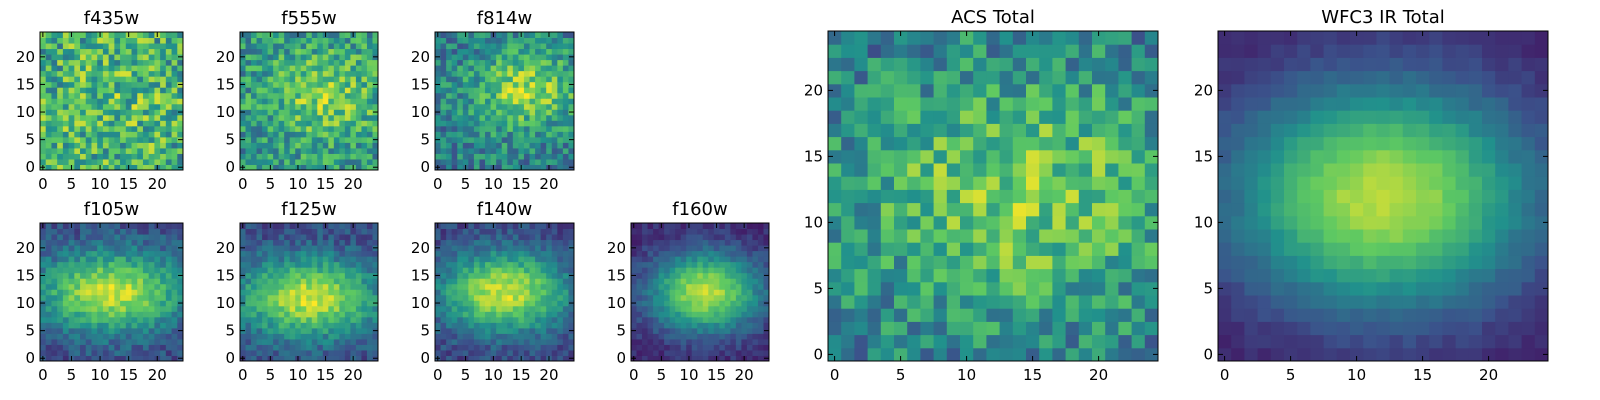 This screenshot has width=1600, height=400. What do you see at coordinates (25, 303) in the screenshot?
I see `y-tick-label: 10` at bounding box center [25, 303].